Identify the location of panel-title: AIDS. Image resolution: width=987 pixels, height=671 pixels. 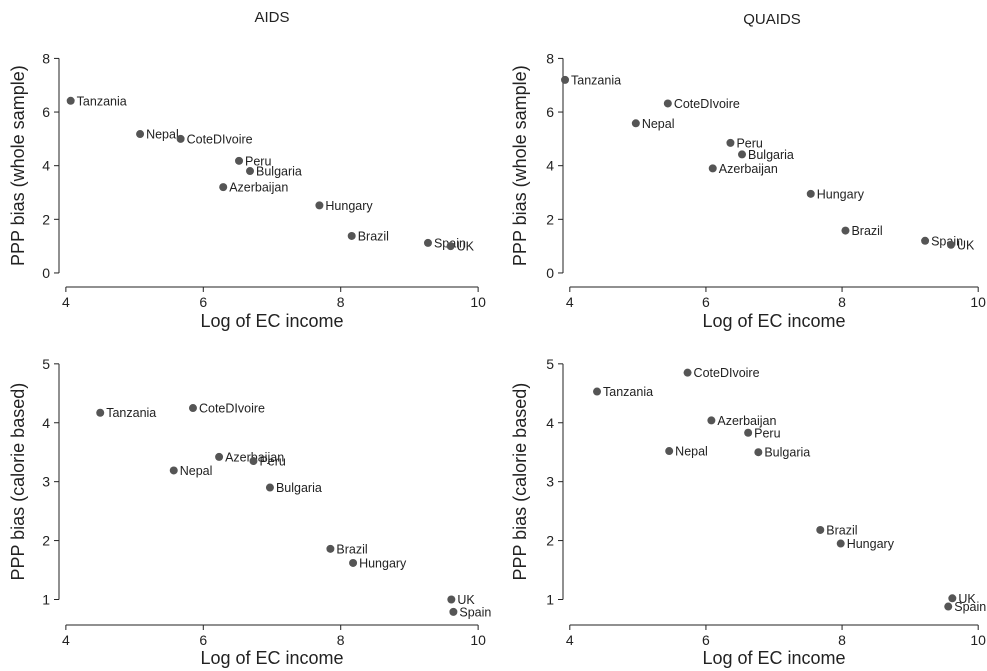
(271, 17).